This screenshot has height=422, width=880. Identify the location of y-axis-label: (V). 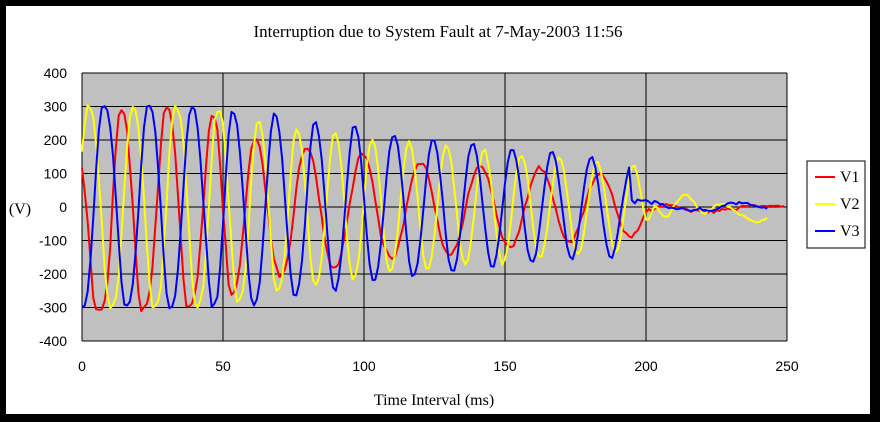
(20, 209).